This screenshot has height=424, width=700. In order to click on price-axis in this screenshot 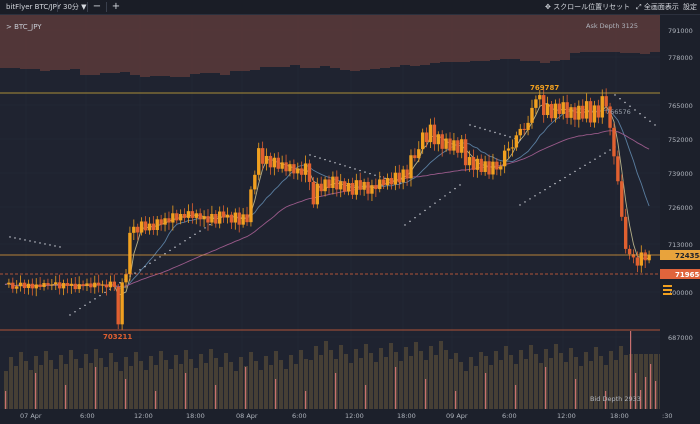, I will do `click(680, 218)`.